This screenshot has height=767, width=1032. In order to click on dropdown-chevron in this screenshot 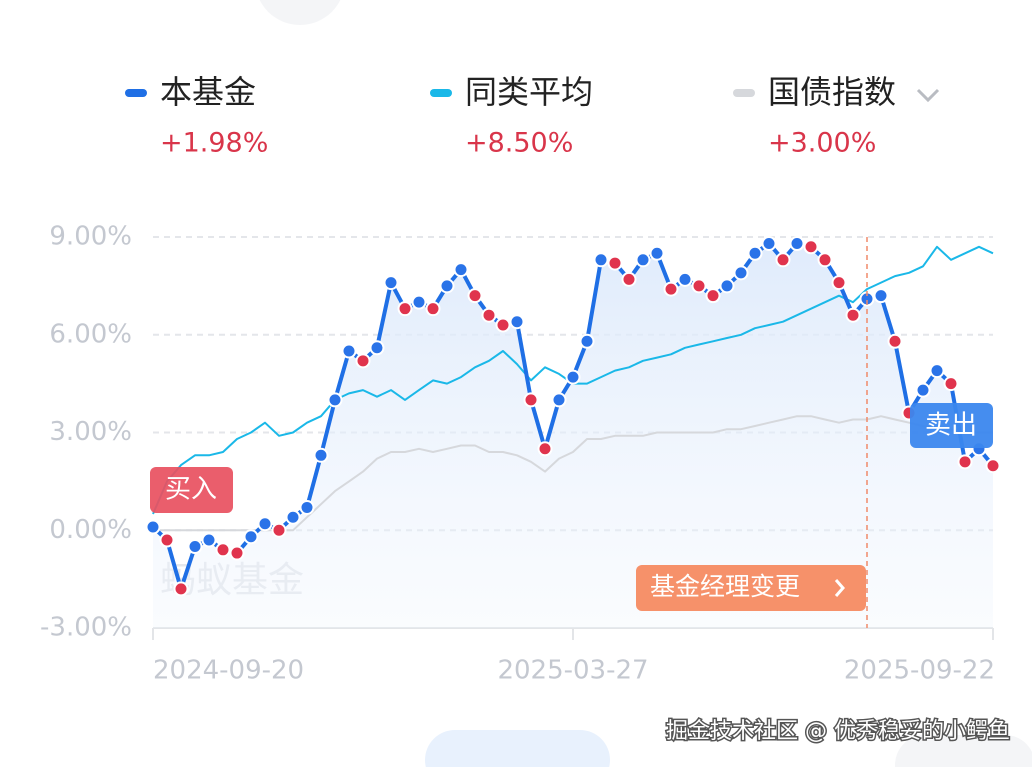, I will do `click(928, 95)`.